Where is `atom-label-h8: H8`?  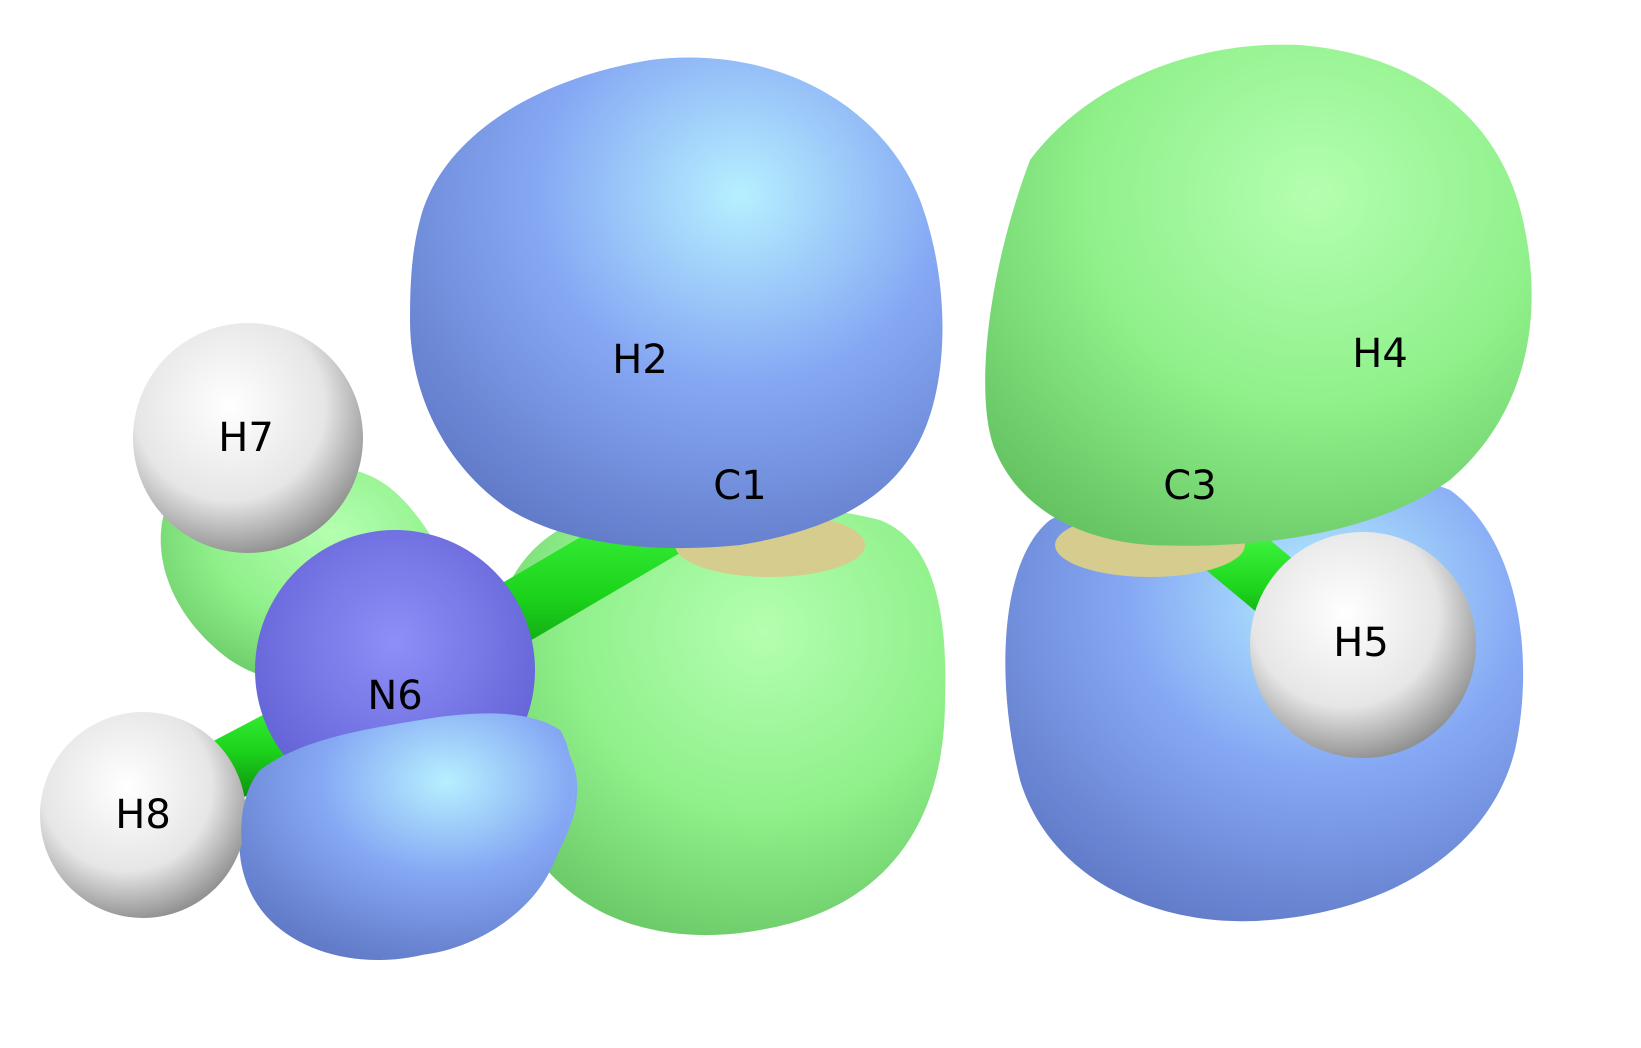 atom-label-h8: H8 is located at coordinates (143, 815).